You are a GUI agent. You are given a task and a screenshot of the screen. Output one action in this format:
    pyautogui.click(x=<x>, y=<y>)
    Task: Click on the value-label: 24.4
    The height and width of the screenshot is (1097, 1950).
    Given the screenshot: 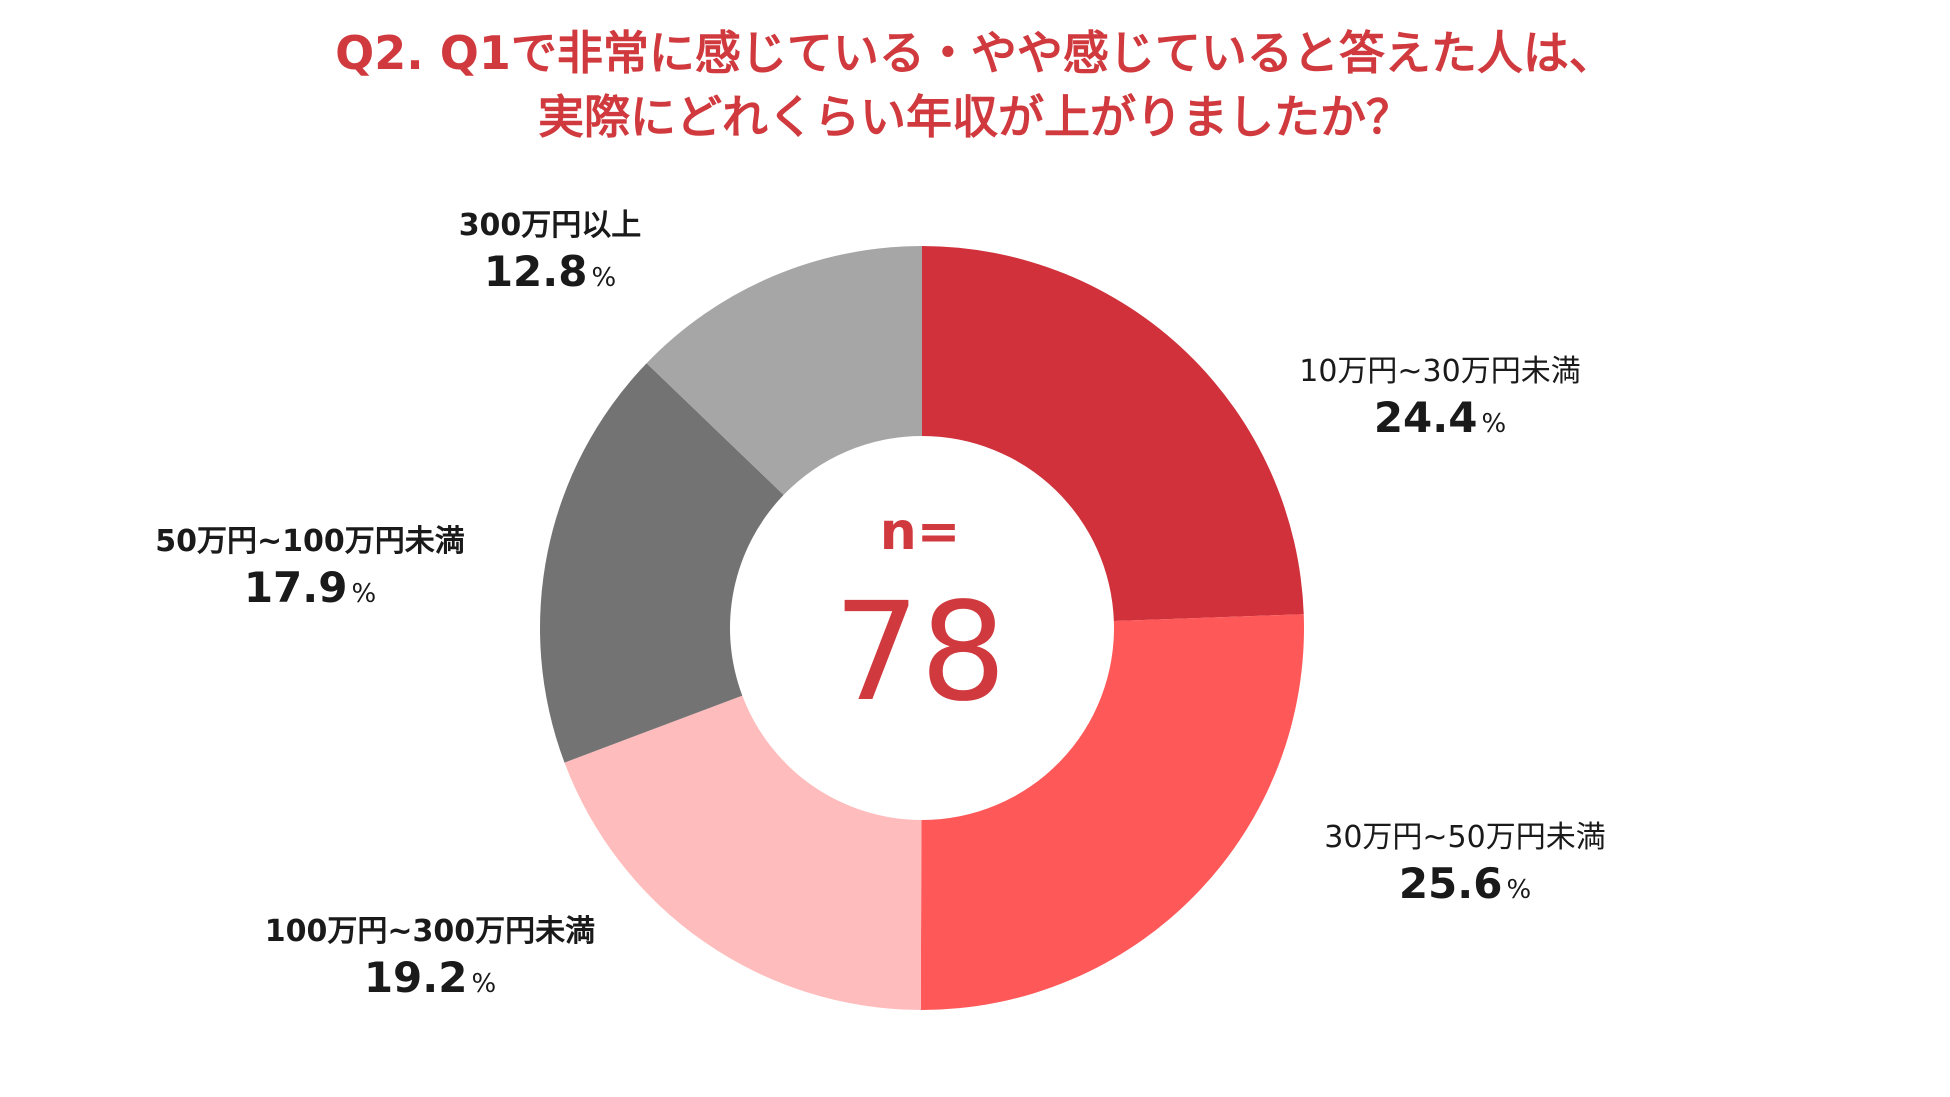 What is the action you would take?
    pyautogui.click(x=1425, y=417)
    